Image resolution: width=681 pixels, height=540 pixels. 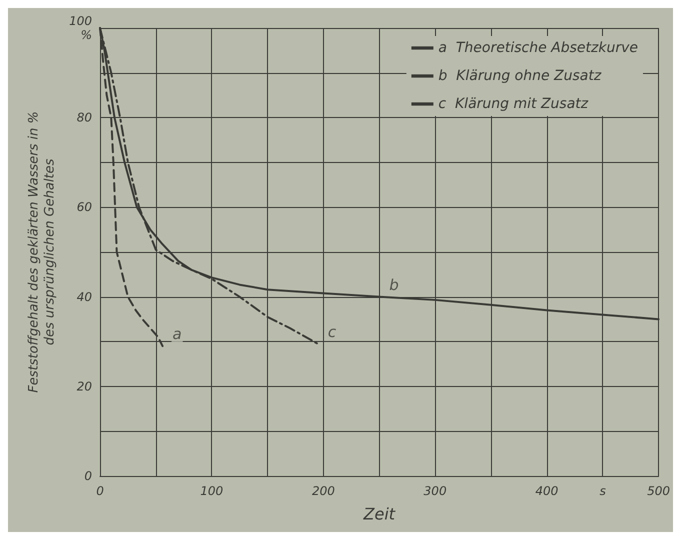 What do you see at coordinates (520, 76) in the screenshot?
I see `legend-label: b Klärung ohne Zusatz` at bounding box center [520, 76].